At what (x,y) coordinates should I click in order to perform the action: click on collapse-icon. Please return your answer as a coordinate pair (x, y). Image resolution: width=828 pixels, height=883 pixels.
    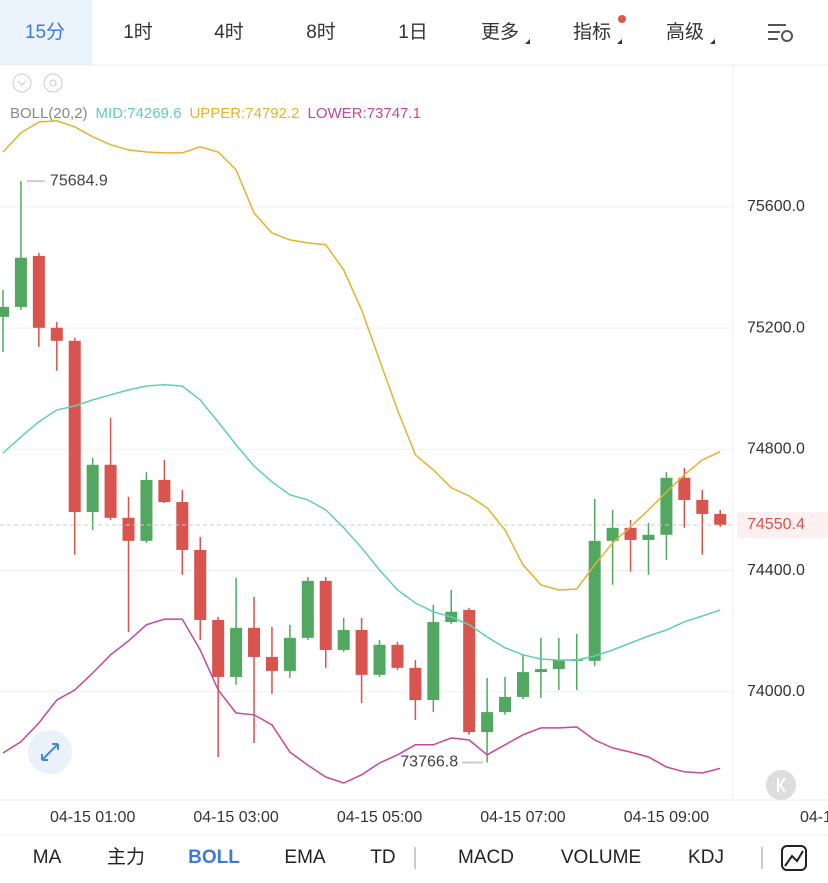
    Looking at the image, I should click on (22, 83).